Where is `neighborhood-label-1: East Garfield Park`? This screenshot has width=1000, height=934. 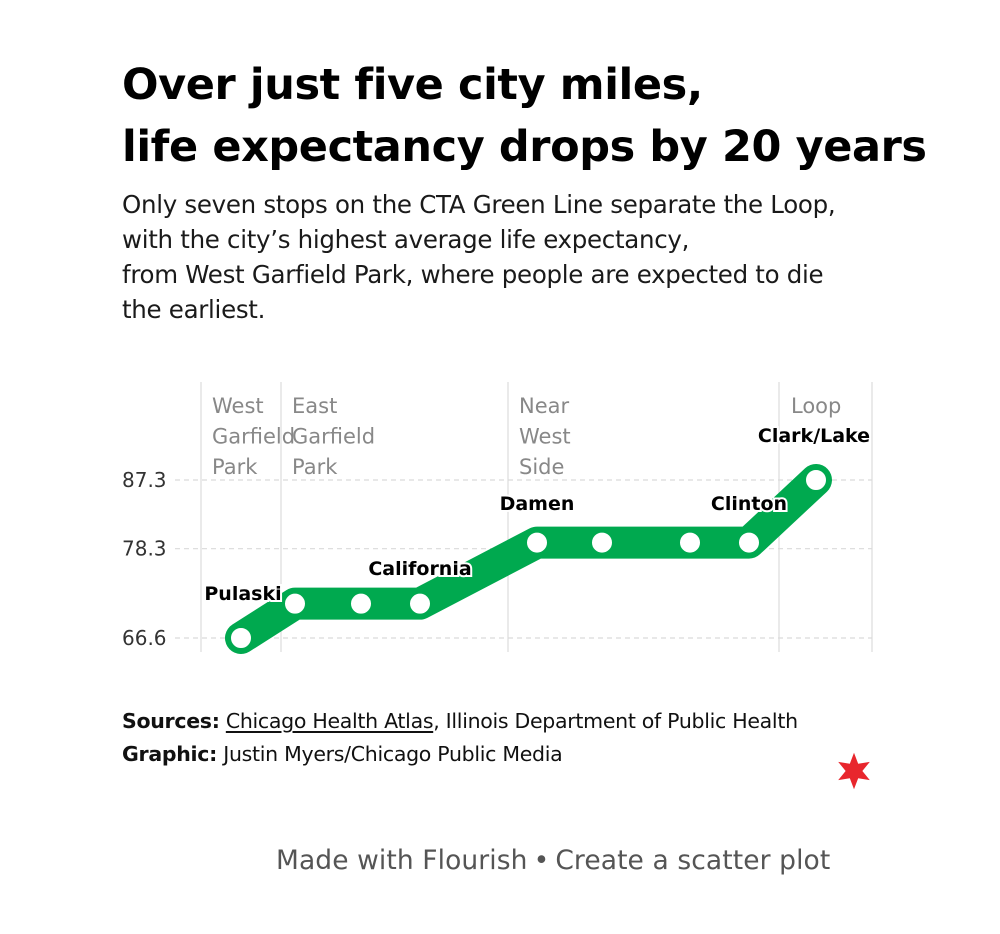
neighborhood-label-1: East Garfield Park is located at coordinates (333, 436).